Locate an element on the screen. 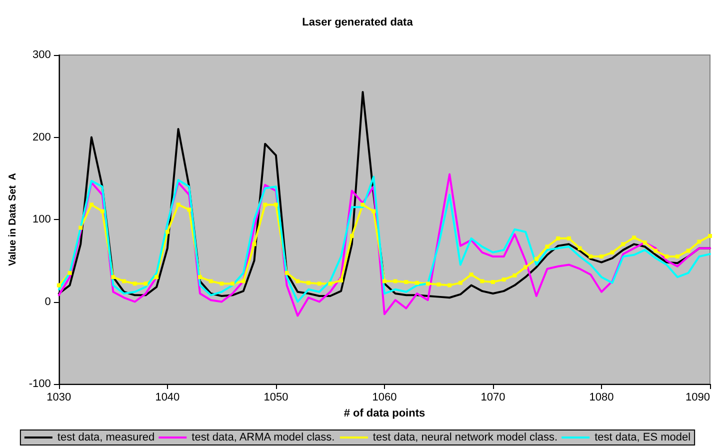 Image resolution: width=715 pixels, height=447 pixels. y-tick-label: 200 is located at coordinates (41, 137).